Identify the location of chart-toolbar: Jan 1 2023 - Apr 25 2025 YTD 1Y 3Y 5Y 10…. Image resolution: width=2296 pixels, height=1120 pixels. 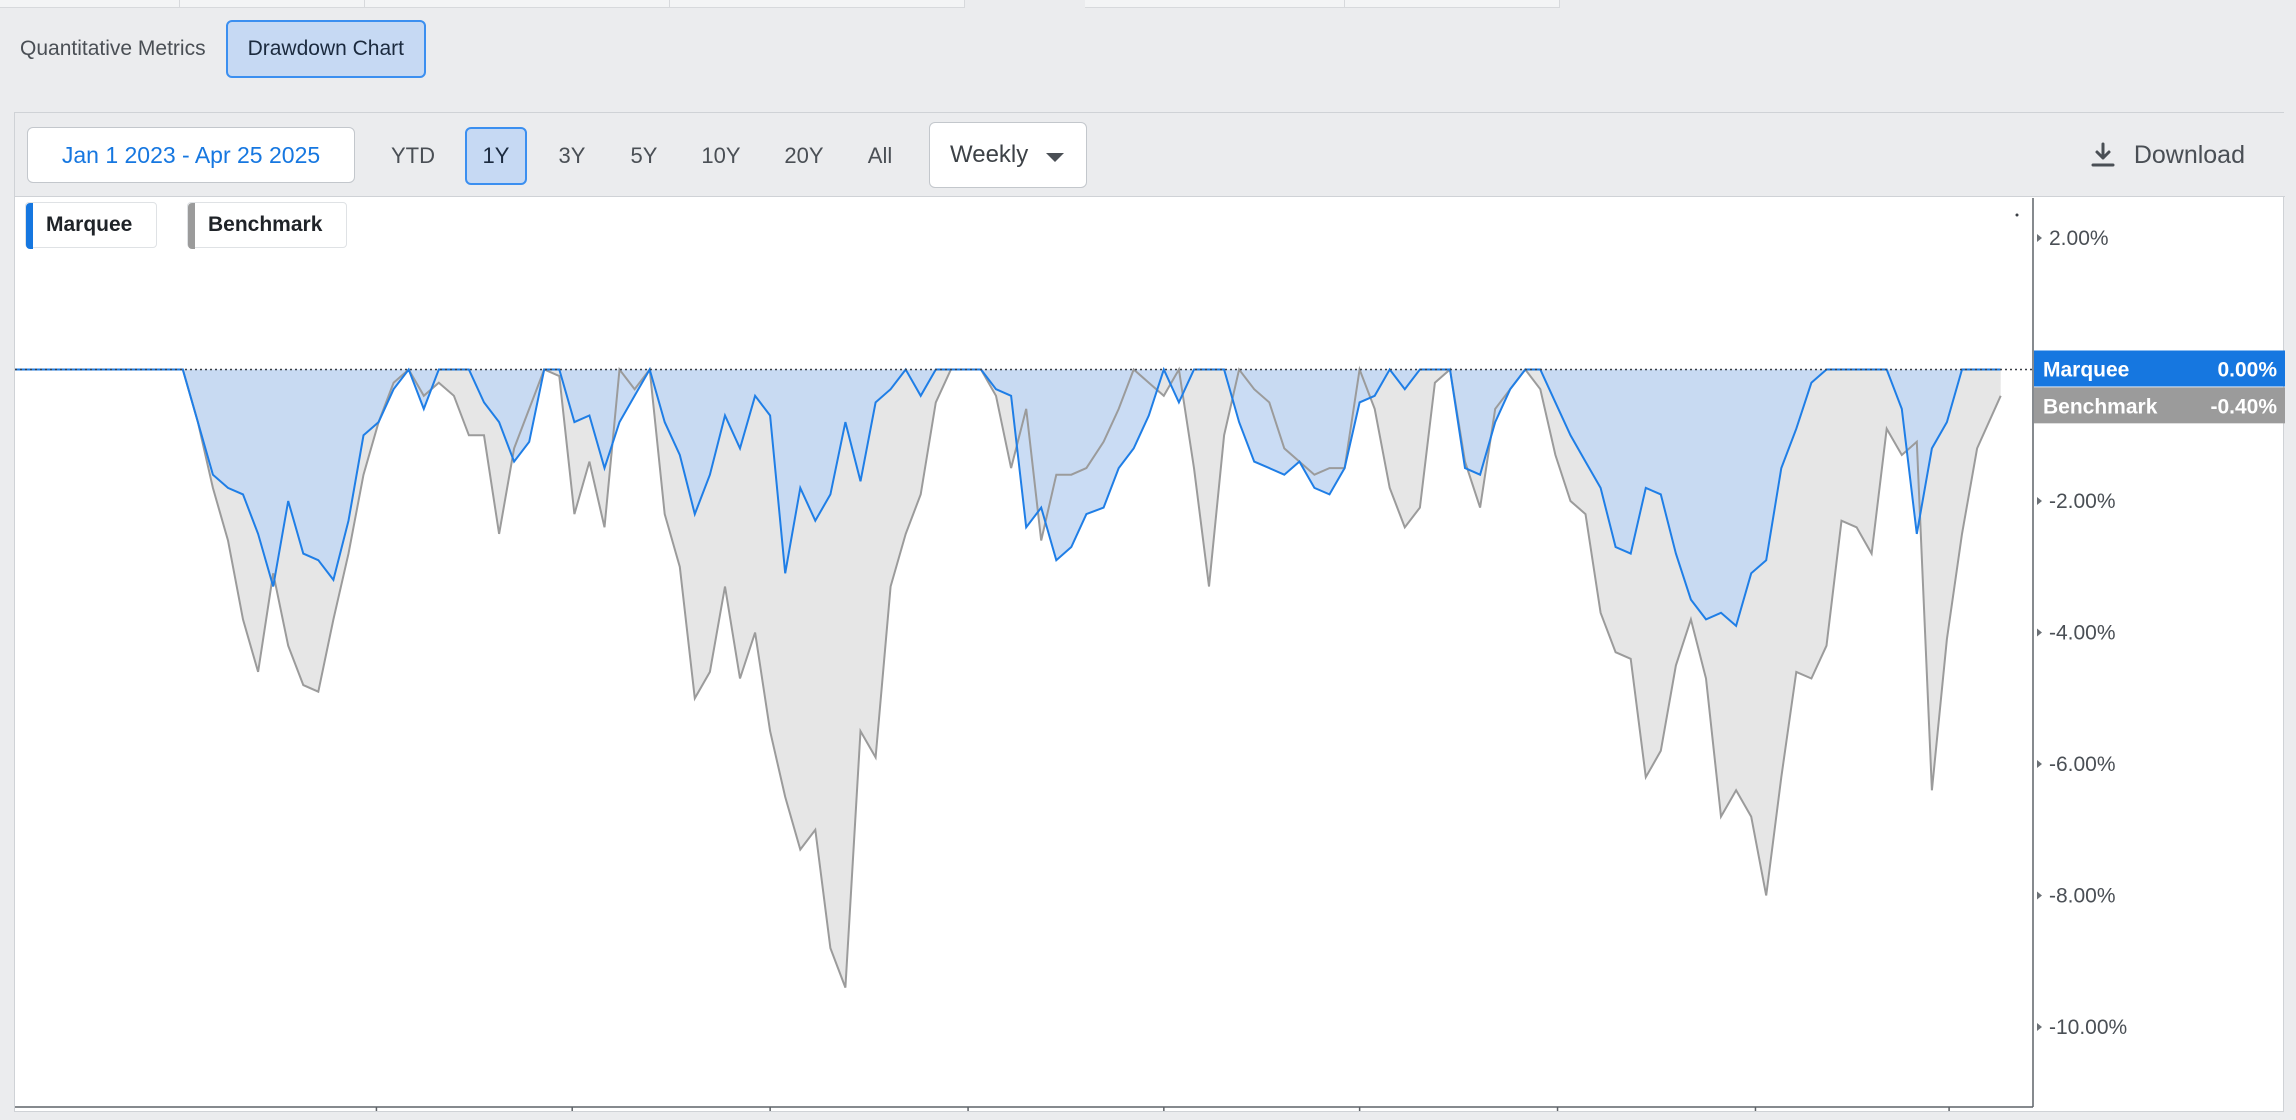
(1150, 155).